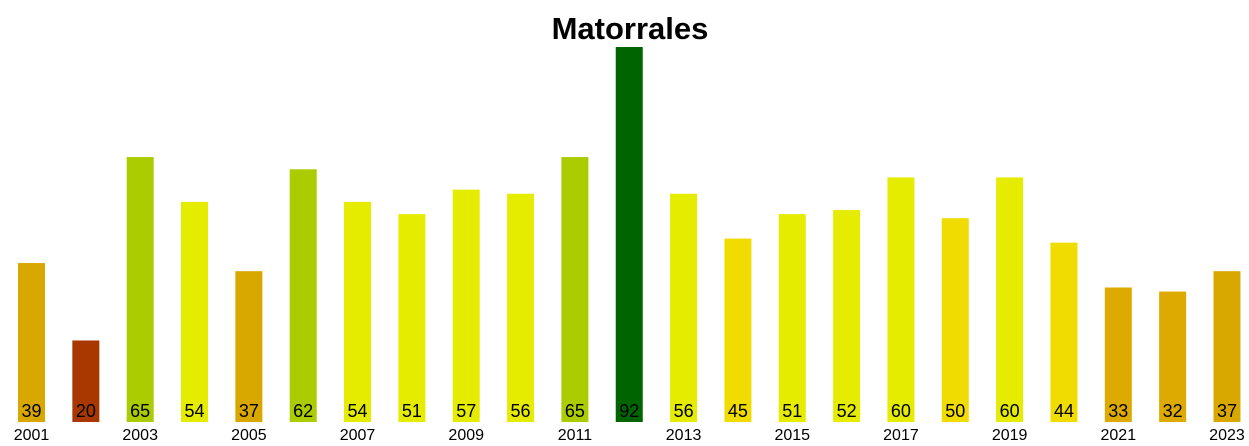  Describe the element at coordinates (792, 435) in the screenshot. I see `x-tick-label: 2015` at that location.